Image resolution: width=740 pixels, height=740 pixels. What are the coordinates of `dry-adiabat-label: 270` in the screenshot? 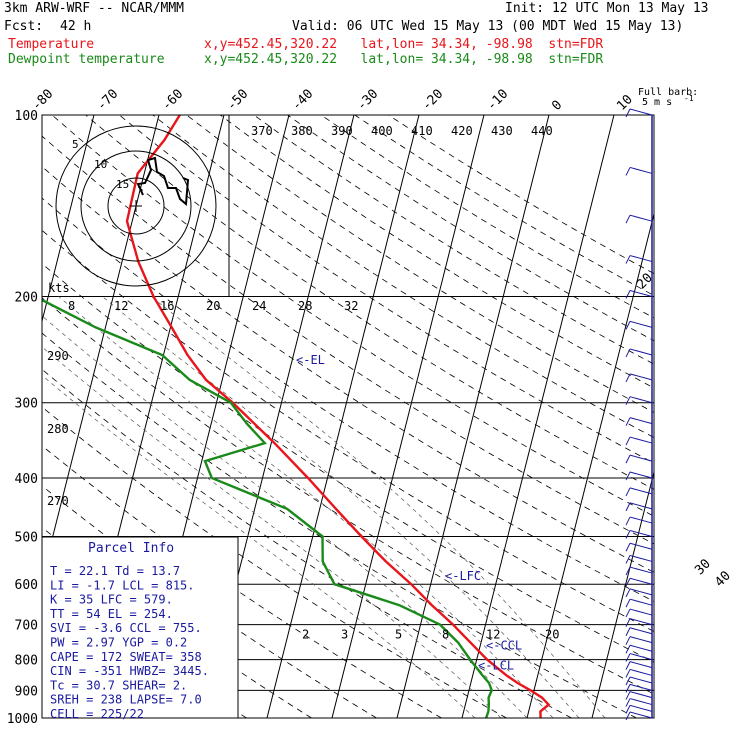 It's located at (58, 501).